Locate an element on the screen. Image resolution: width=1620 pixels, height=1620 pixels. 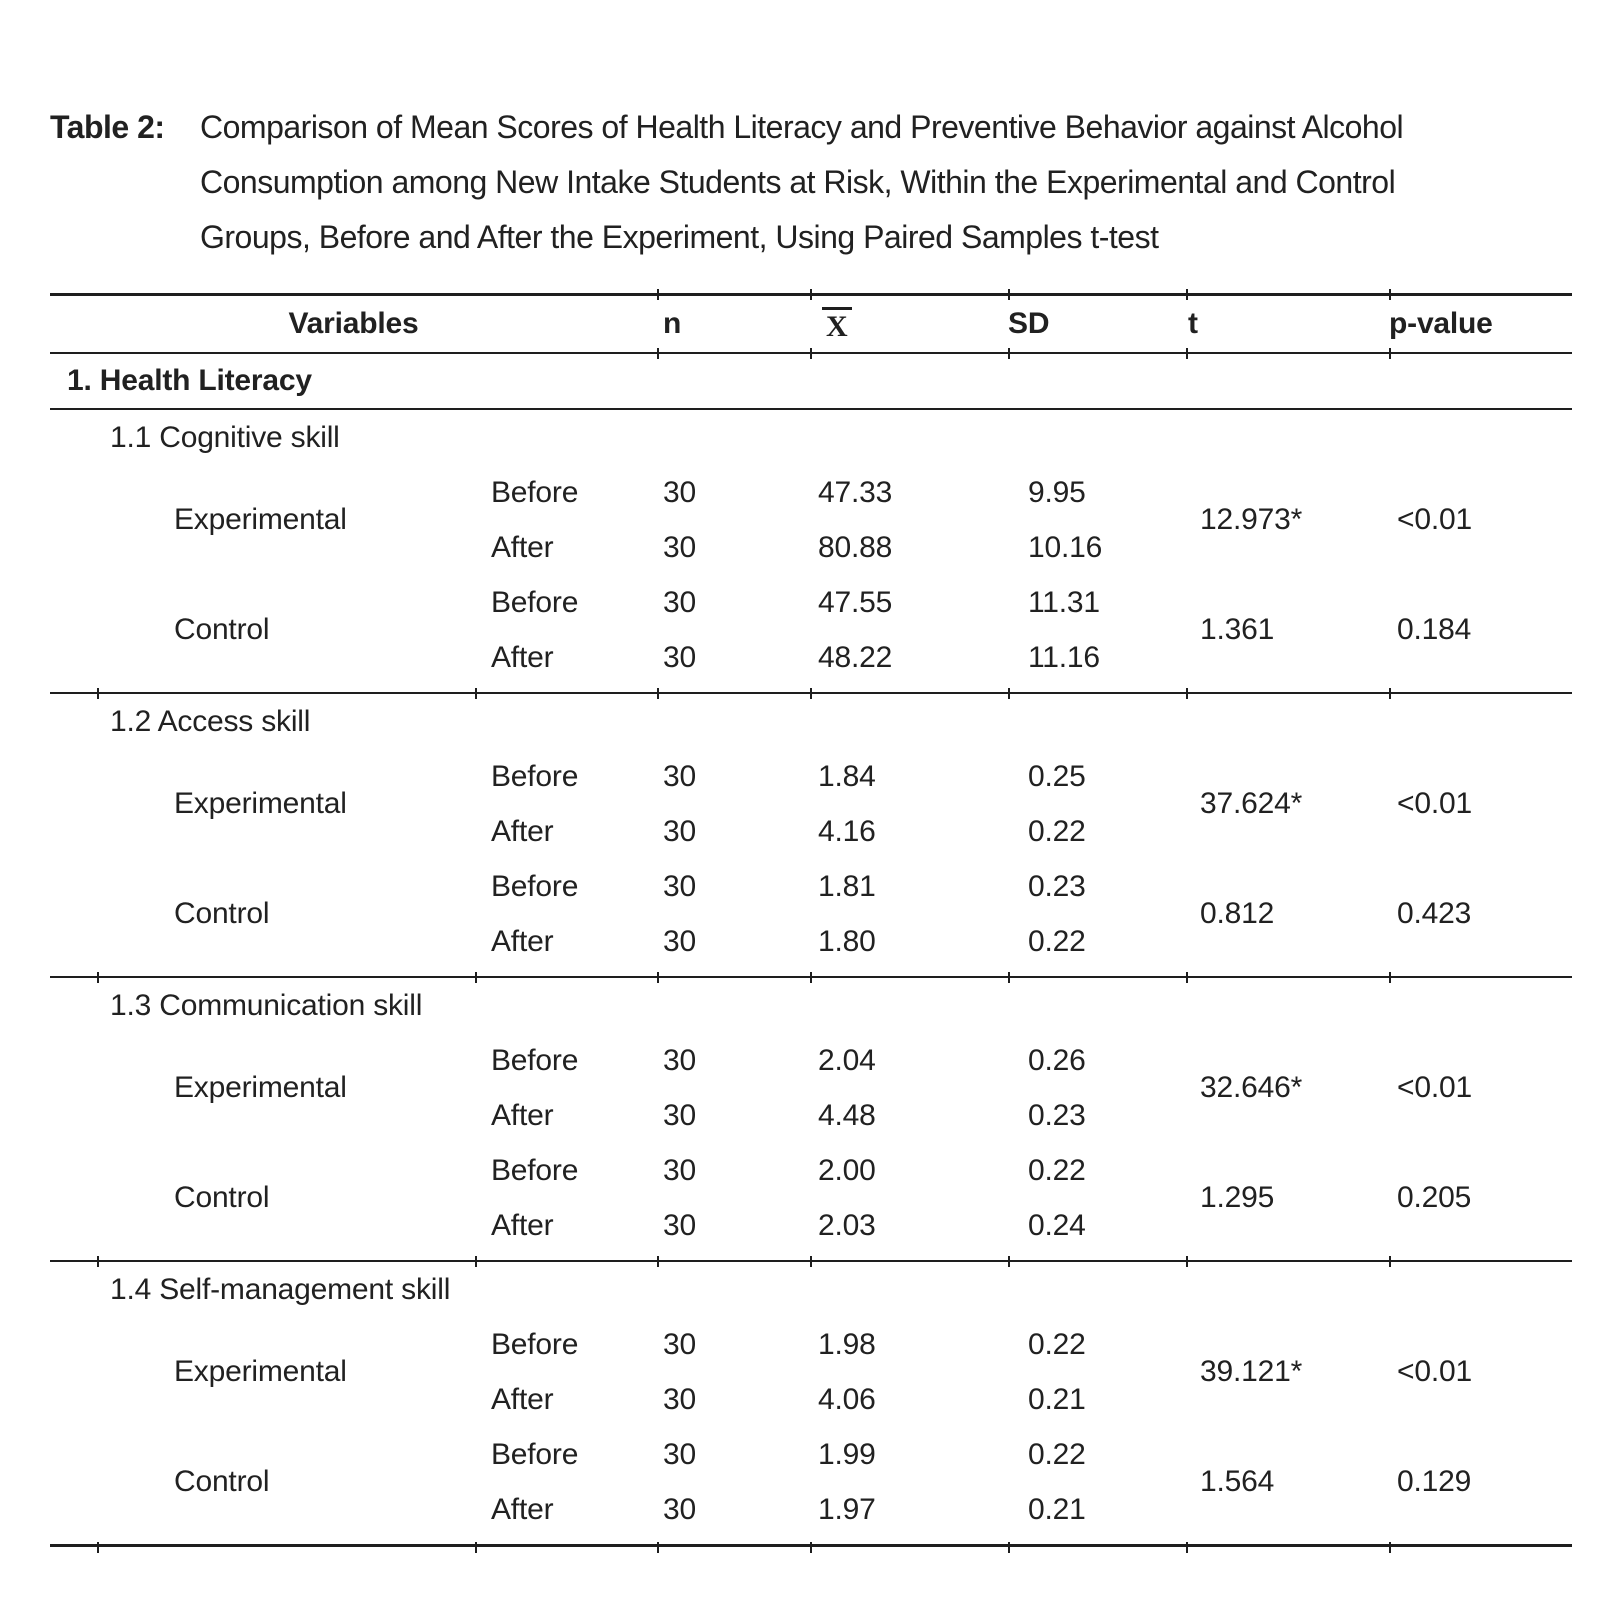
col-header-p: p-value is located at coordinates (1481, 324).